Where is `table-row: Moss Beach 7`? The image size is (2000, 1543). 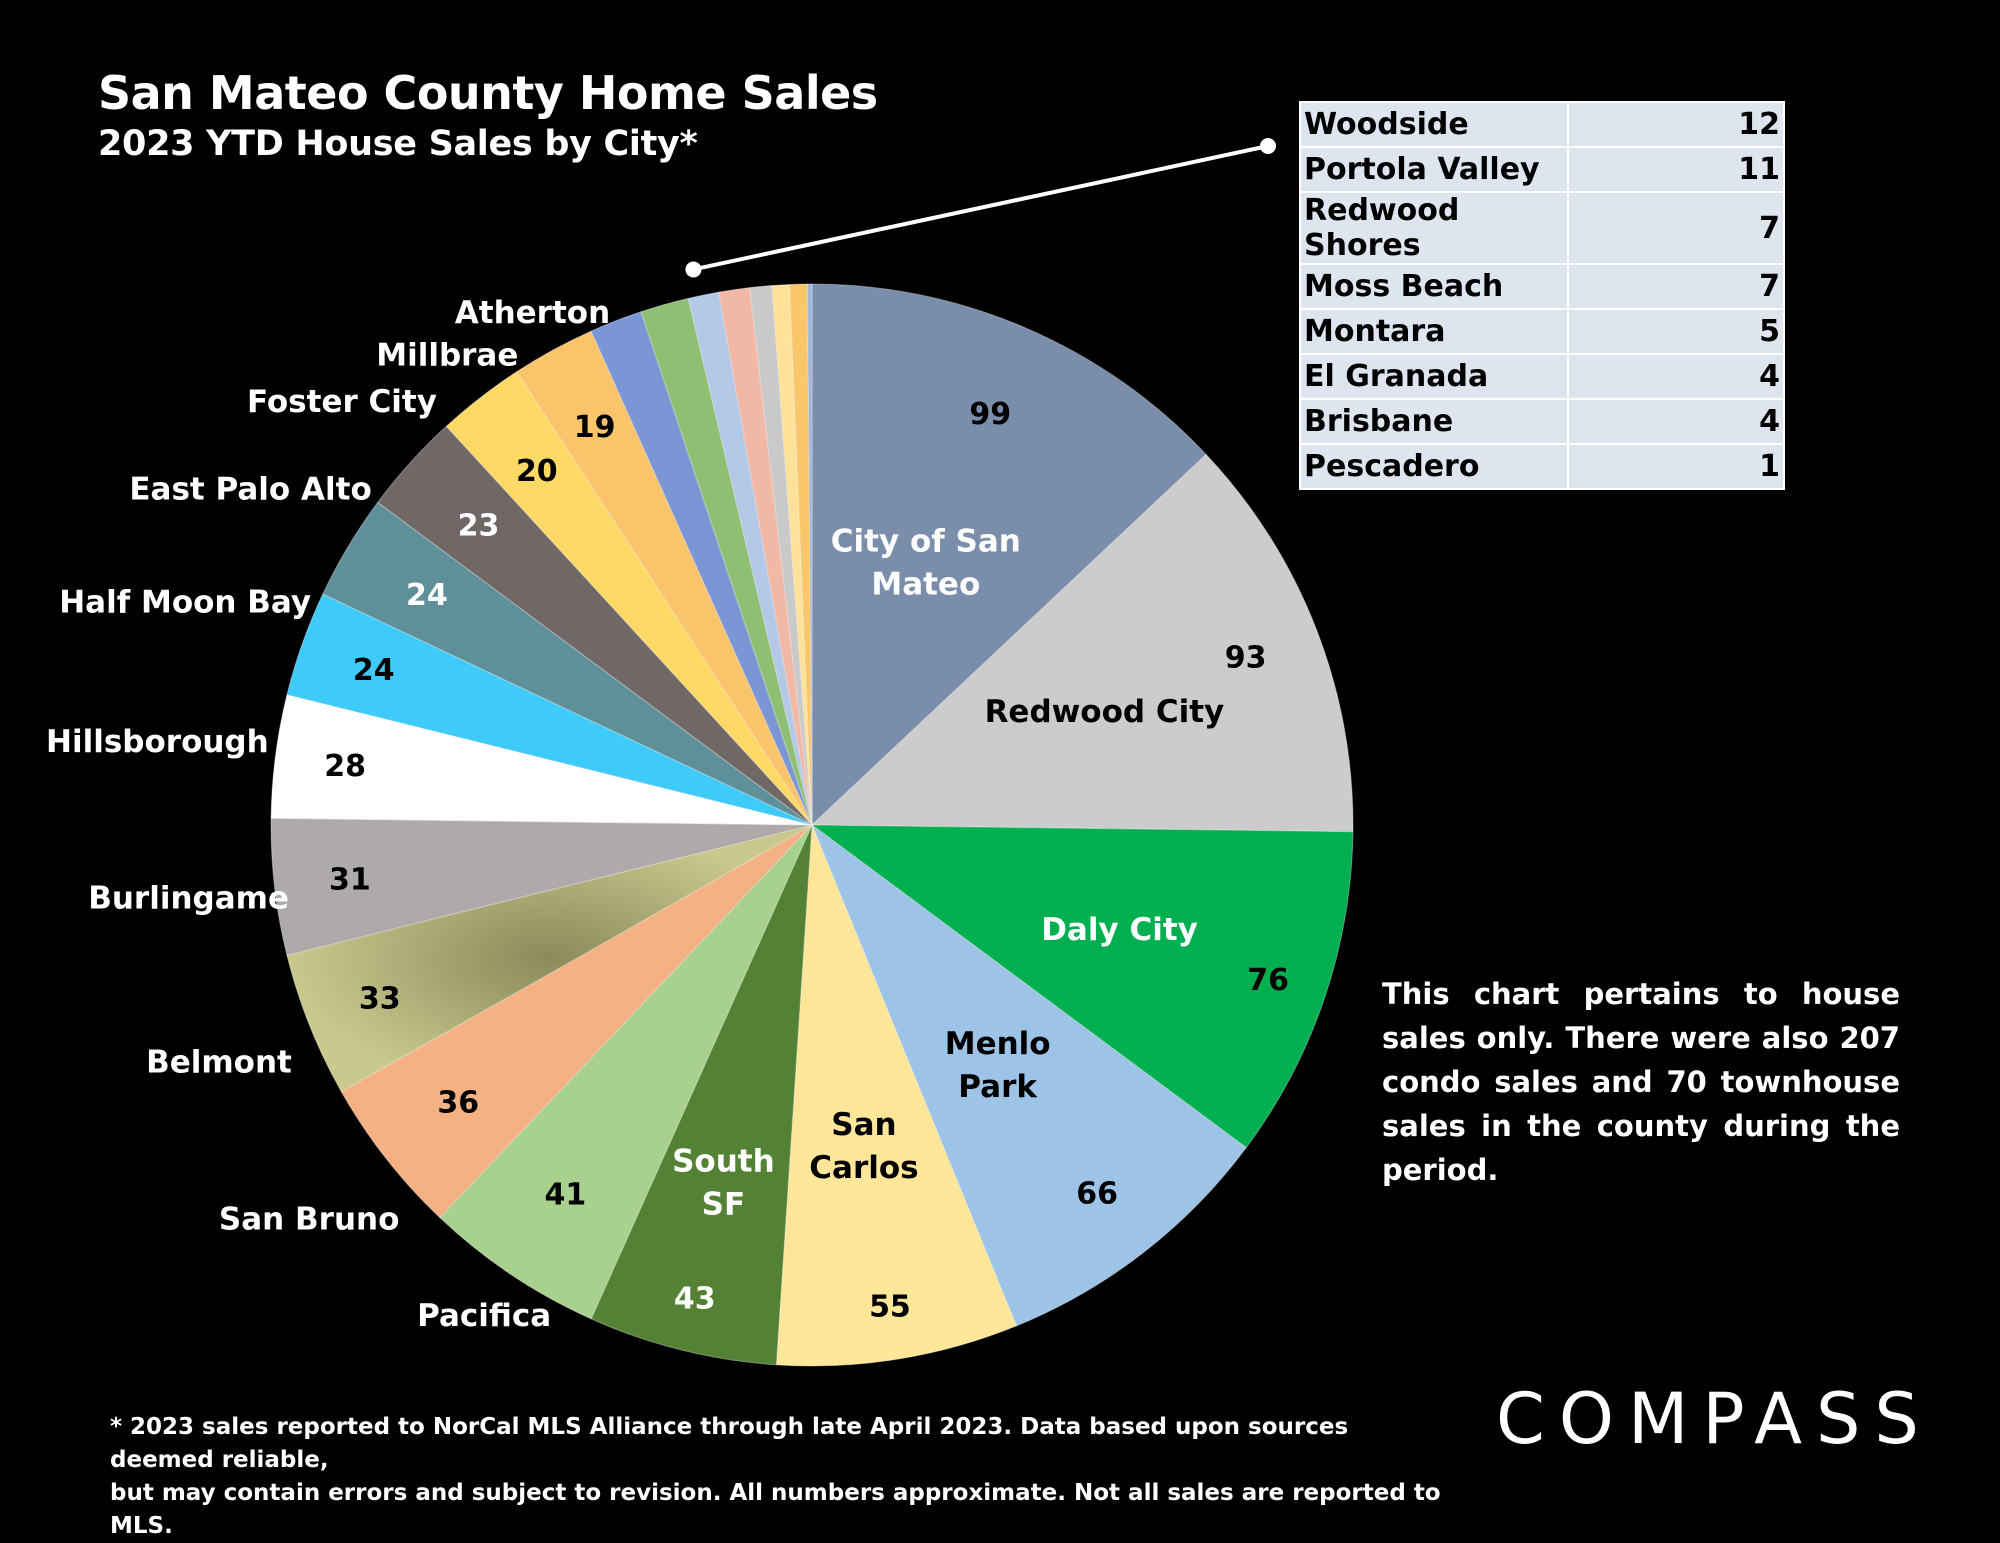
table-row: Moss Beach 7 is located at coordinates (1542, 286).